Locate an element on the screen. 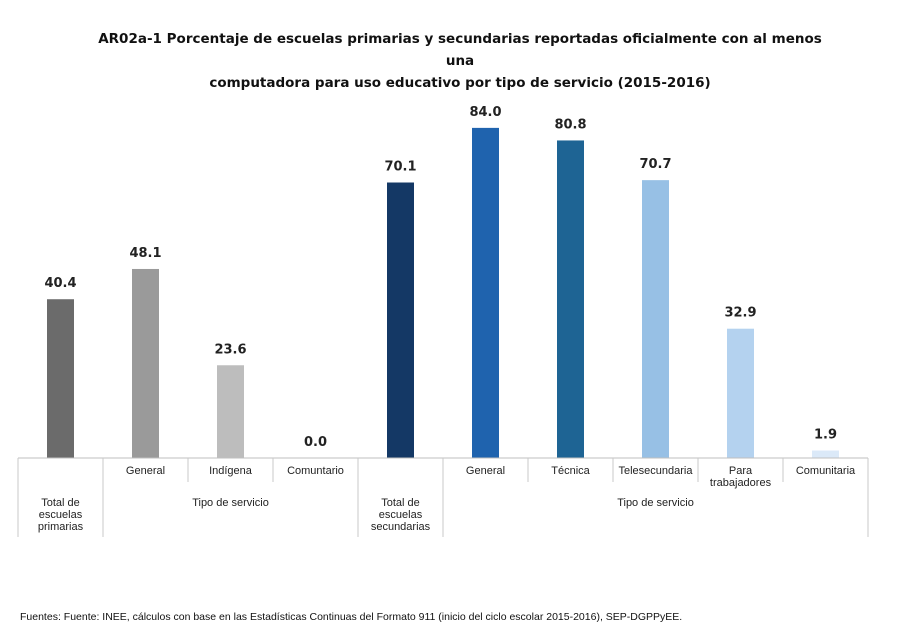  x-tick-label-6: General is located at coordinates (485, 471).